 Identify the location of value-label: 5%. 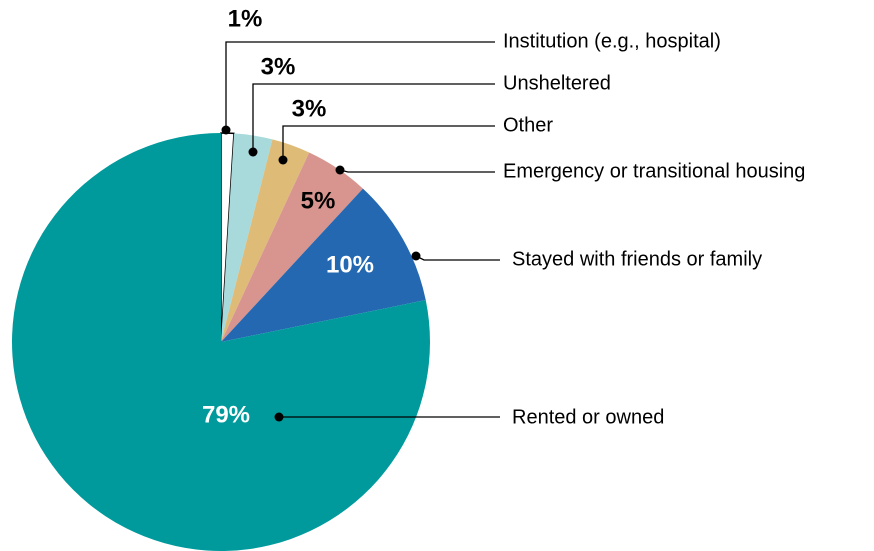
(318, 200).